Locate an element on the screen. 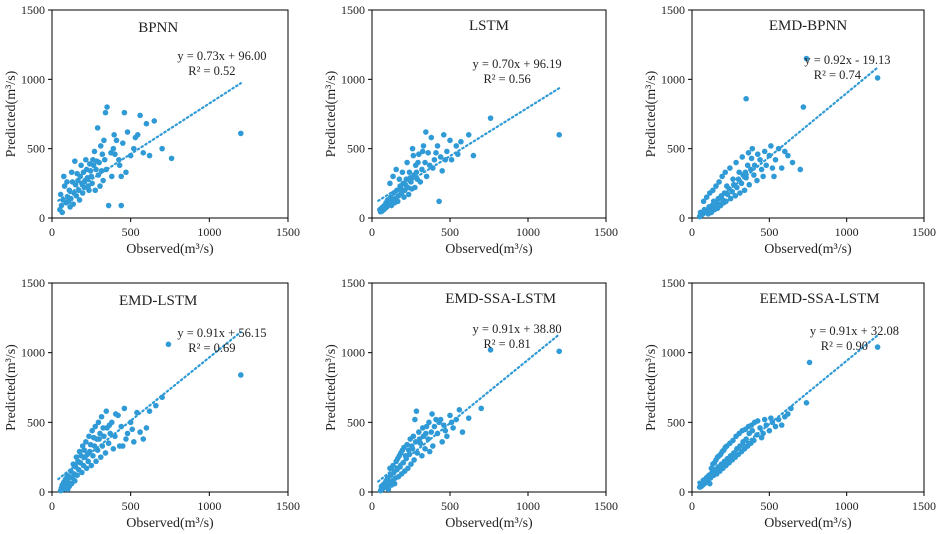 This screenshot has height=534, width=941. y-tick-label: 1500 is located at coordinates (673, 10).